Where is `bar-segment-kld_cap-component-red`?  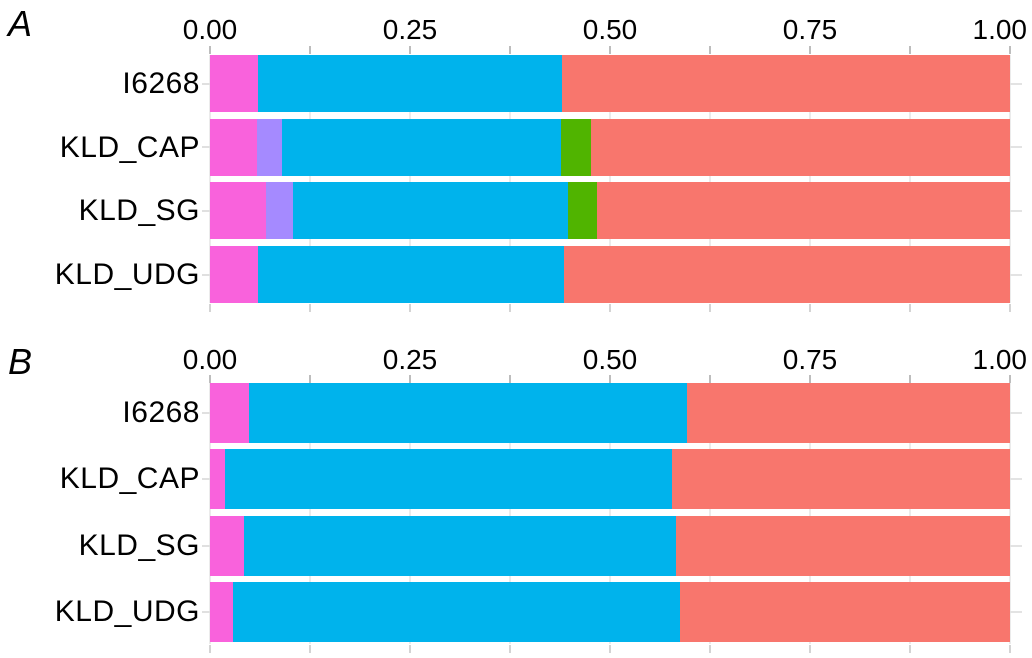
bar-segment-kld_cap-component-red is located at coordinates (840, 479).